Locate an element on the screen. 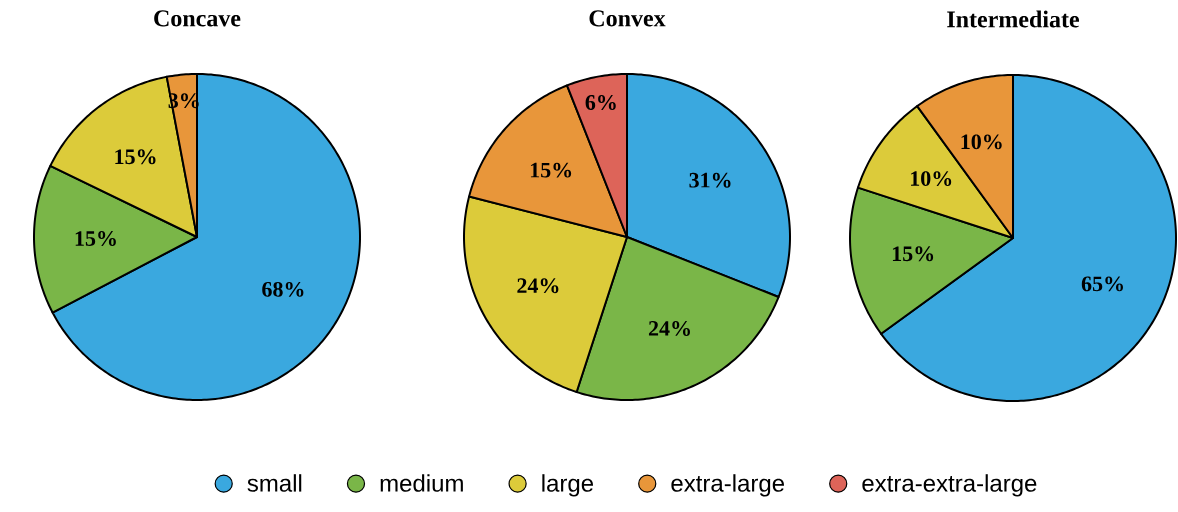 The height and width of the screenshot is (512, 1178). legend-label: extra-large is located at coordinates (728, 485).